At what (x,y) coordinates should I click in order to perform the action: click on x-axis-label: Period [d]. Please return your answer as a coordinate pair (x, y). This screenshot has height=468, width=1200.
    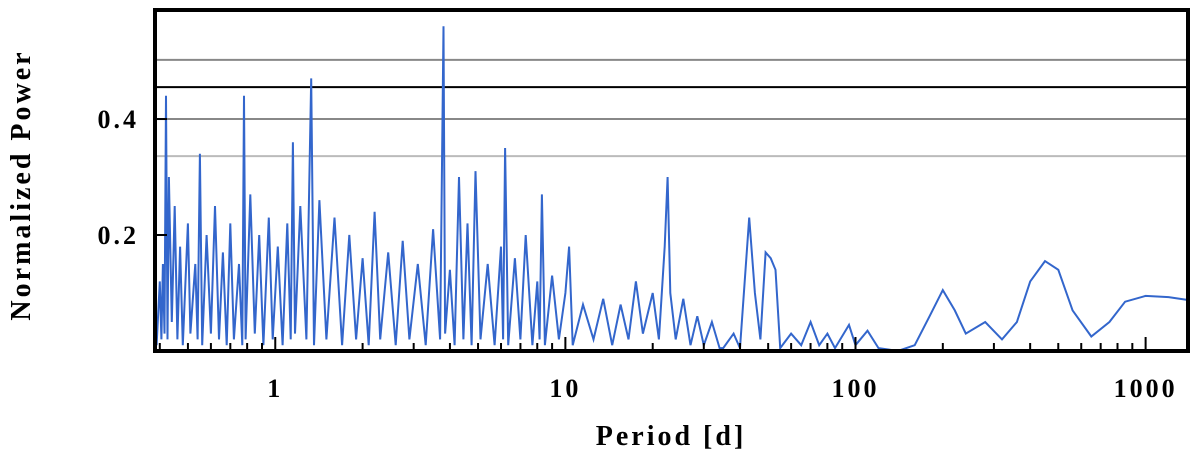
    Looking at the image, I should click on (671, 436).